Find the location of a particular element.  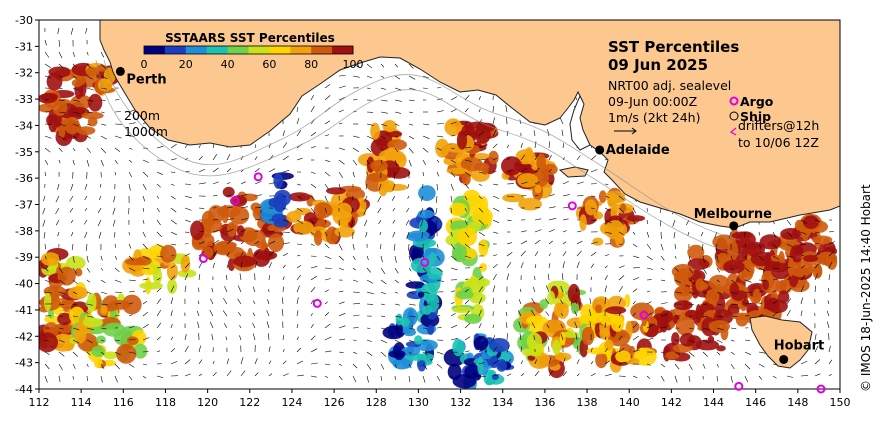

colorbar-ticks: 0 20 40 60 80 100 is located at coordinates (252, 64).